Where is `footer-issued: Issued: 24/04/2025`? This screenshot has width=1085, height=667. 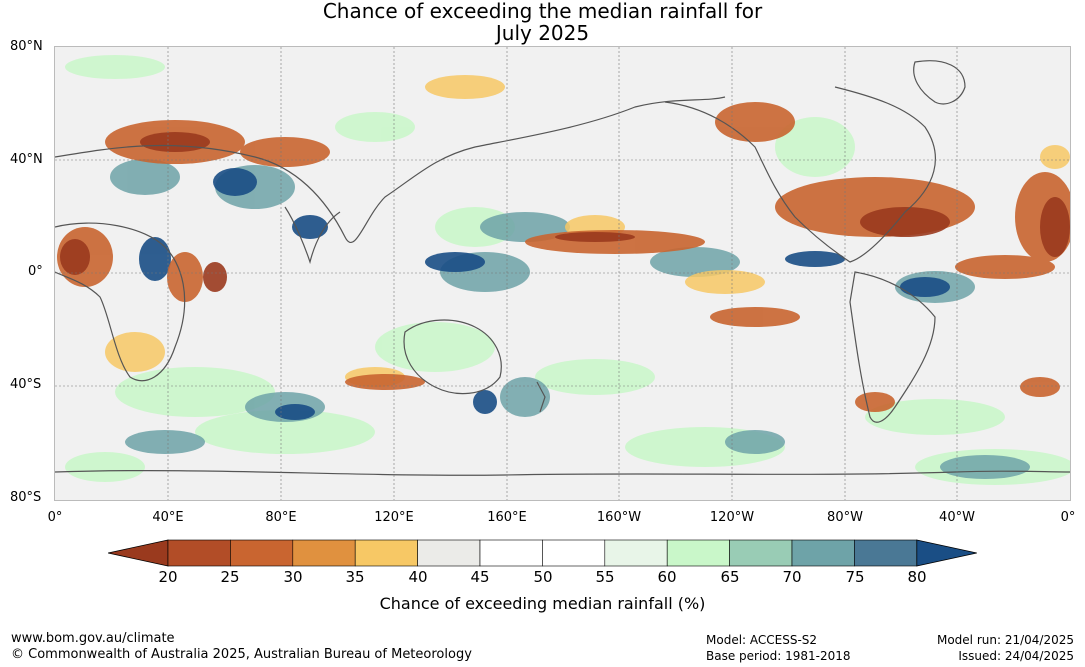 footer-issued: Issued: 24/04/2025 is located at coordinates (1016, 656).